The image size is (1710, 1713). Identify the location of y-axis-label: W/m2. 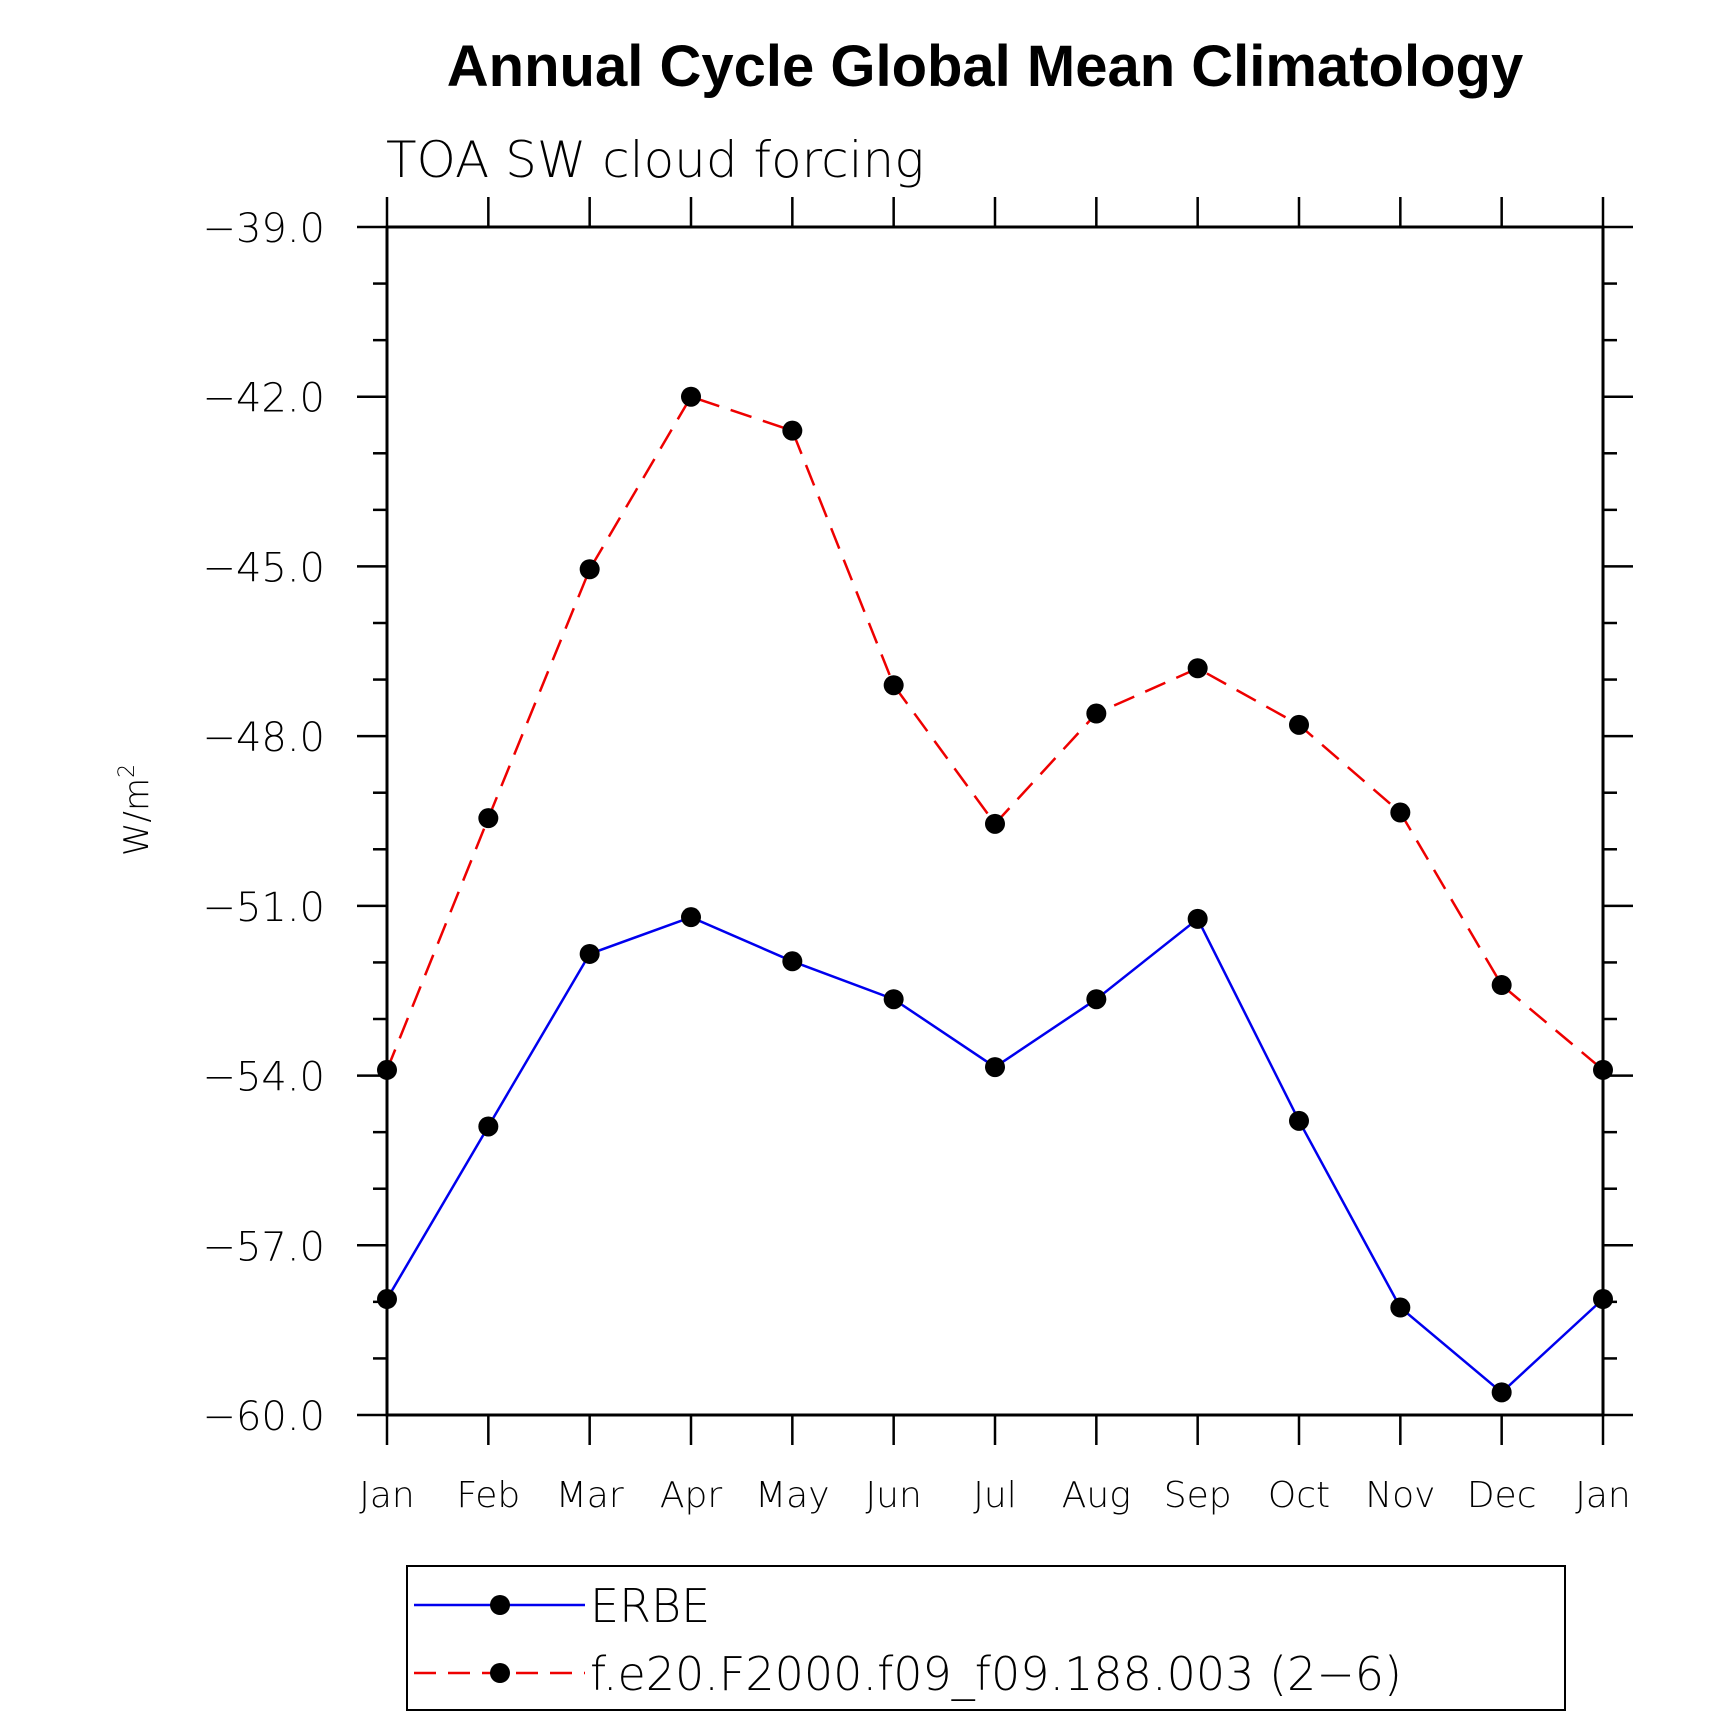
(136, 810).